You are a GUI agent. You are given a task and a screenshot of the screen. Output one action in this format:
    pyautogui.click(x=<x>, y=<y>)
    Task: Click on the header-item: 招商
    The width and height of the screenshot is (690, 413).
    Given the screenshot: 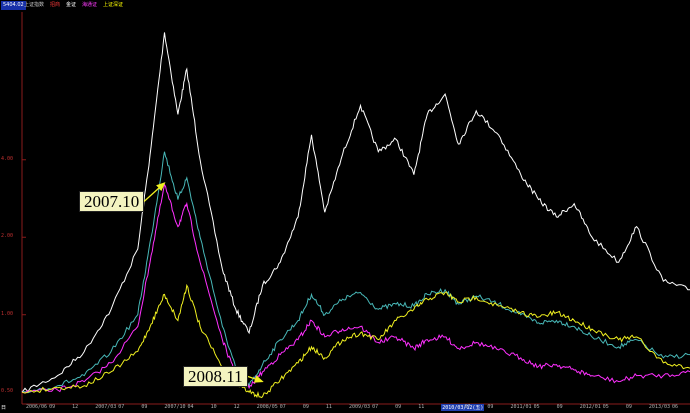 What is the action you would take?
    pyautogui.click(x=55, y=5)
    